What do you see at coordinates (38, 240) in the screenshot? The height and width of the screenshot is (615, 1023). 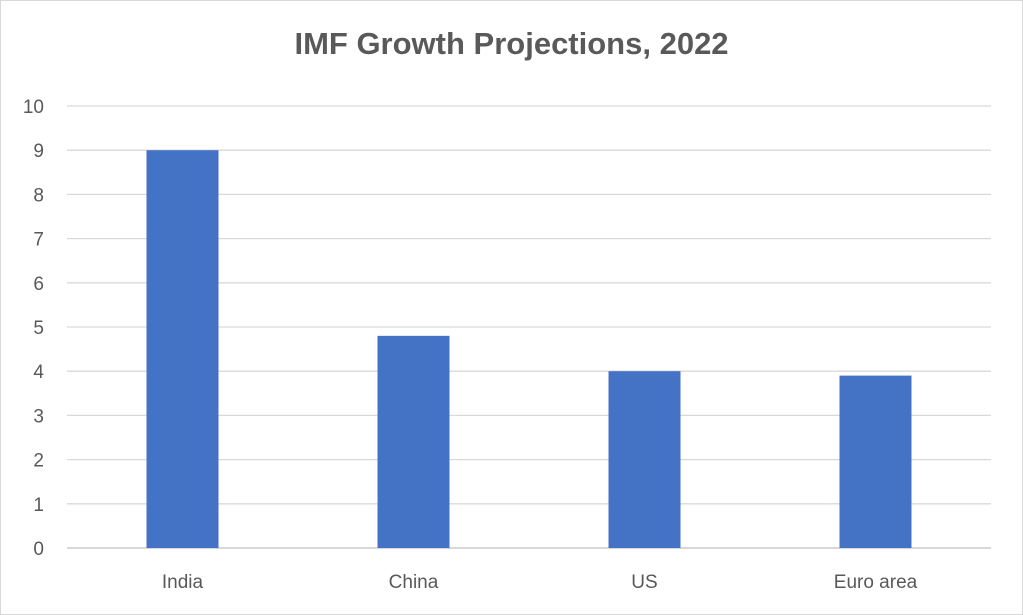 I see `y-tick-label: 7` at bounding box center [38, 240].